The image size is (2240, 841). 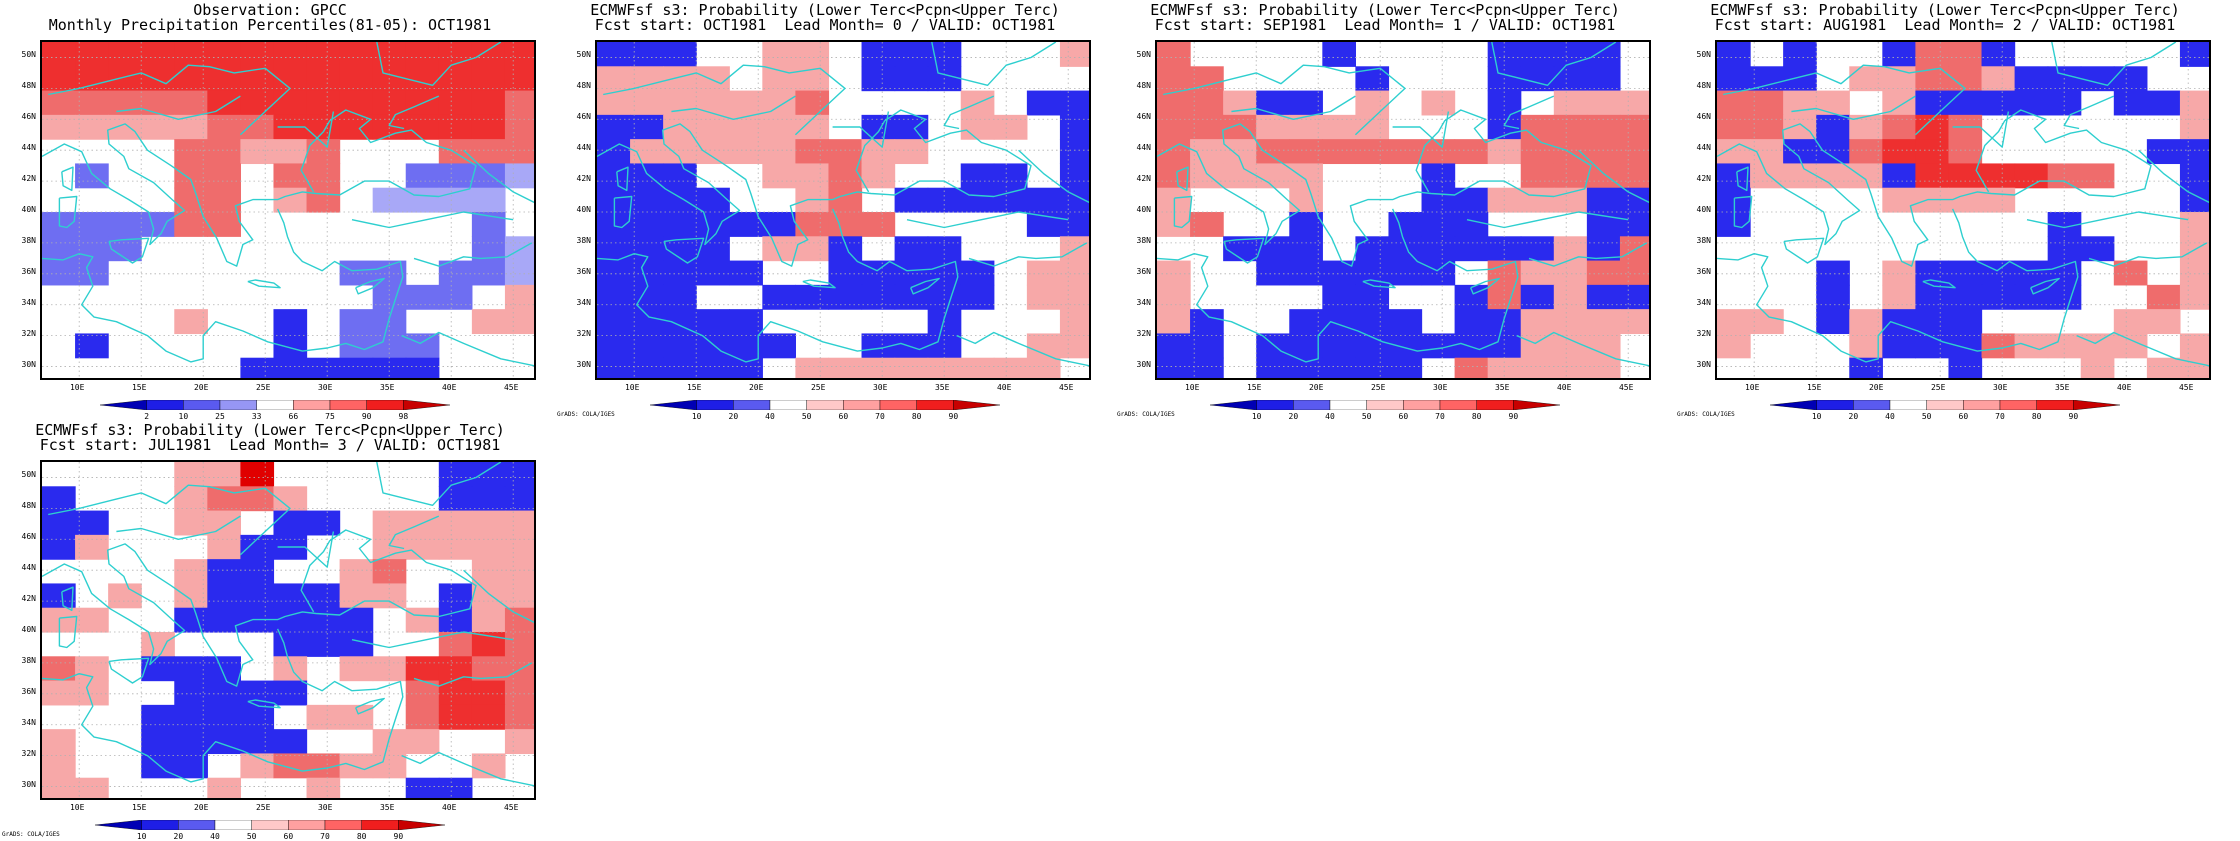 I want to click on map-canvas, so click(x=1963, y=210).